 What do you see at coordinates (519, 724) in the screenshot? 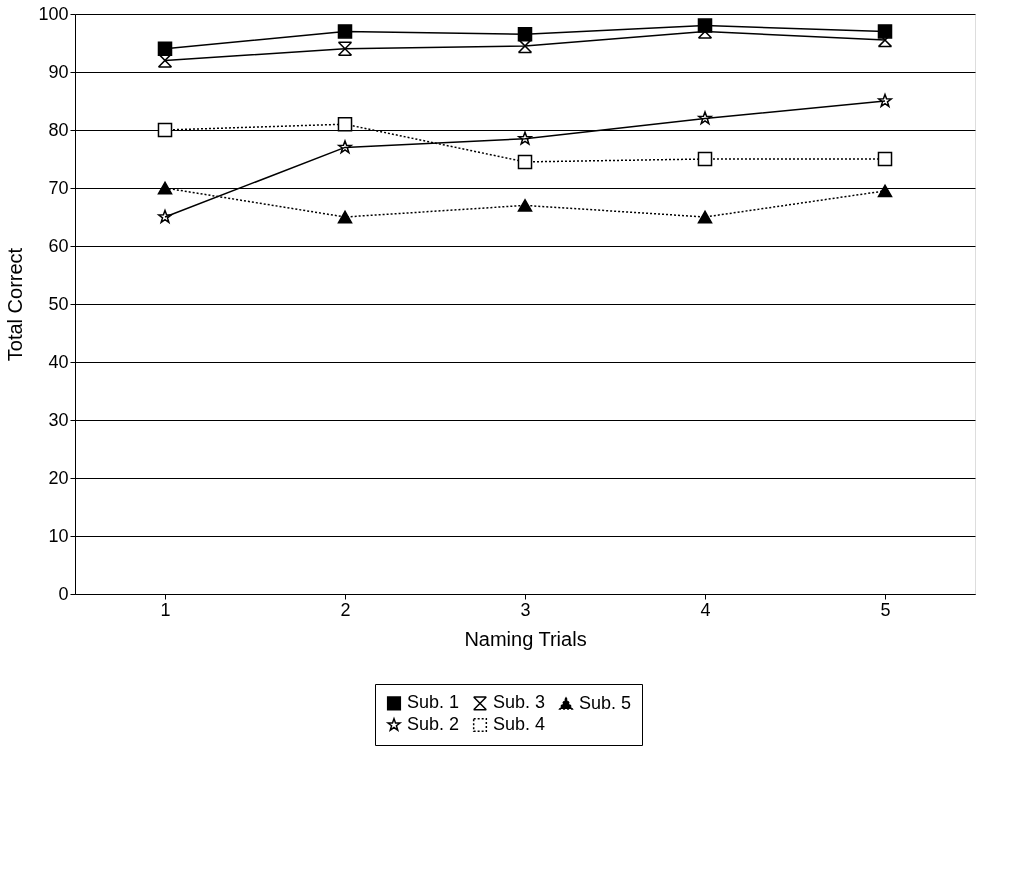
I see `legend-label: Sub. 4` at bounding box center [519, 724].